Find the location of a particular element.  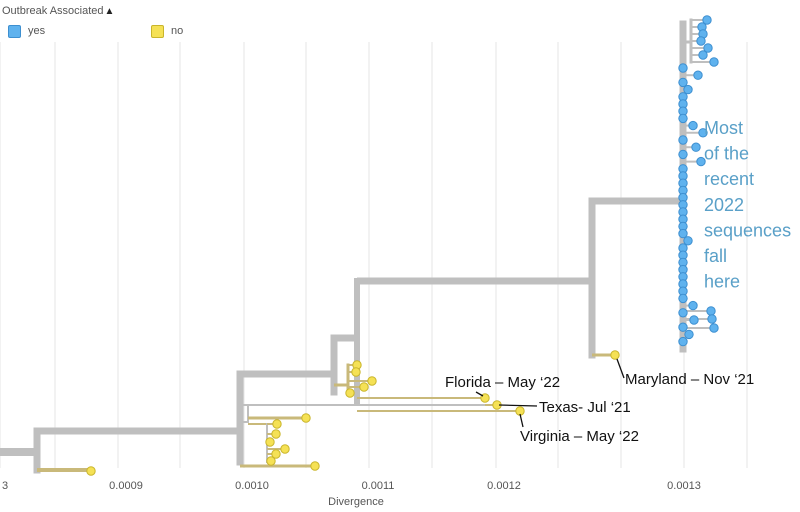

callout-text-line: here is located at coordinates (722, 282).